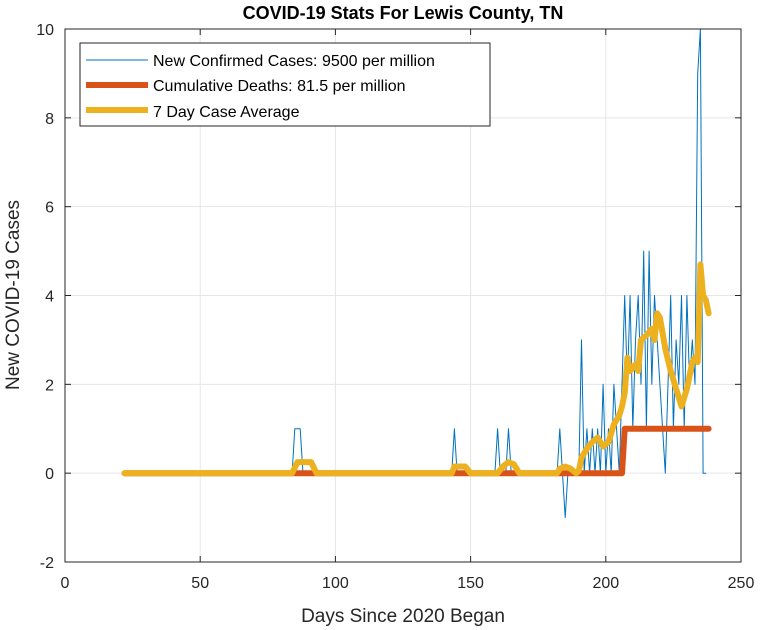 This screenshot has height=630, width=761. What do you see at coordinates (49, 208) in the screenshot?
I see `y-tick-label: 6` at bounding box center [49, 208].